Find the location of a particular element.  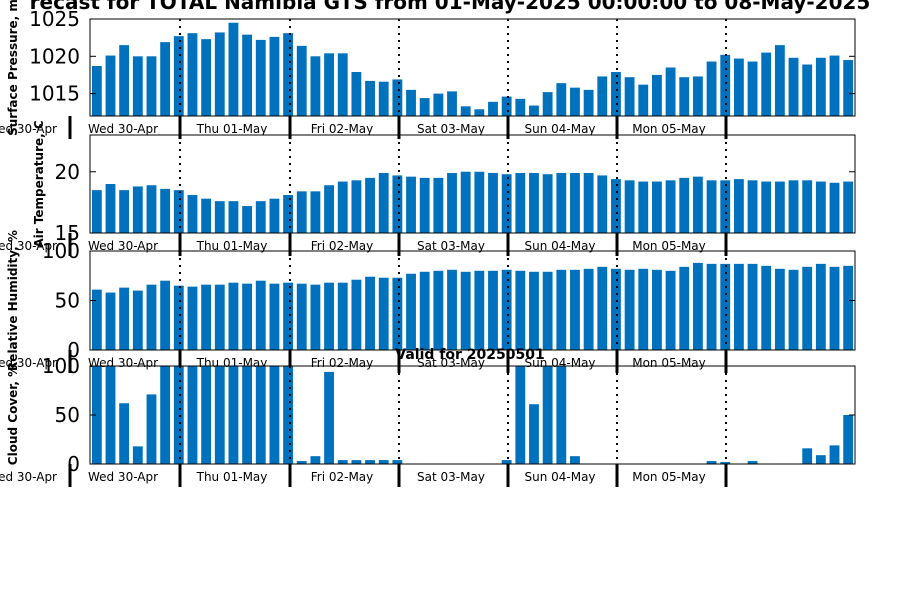

ytick-label: 100 is located at coordinates (61, 366).